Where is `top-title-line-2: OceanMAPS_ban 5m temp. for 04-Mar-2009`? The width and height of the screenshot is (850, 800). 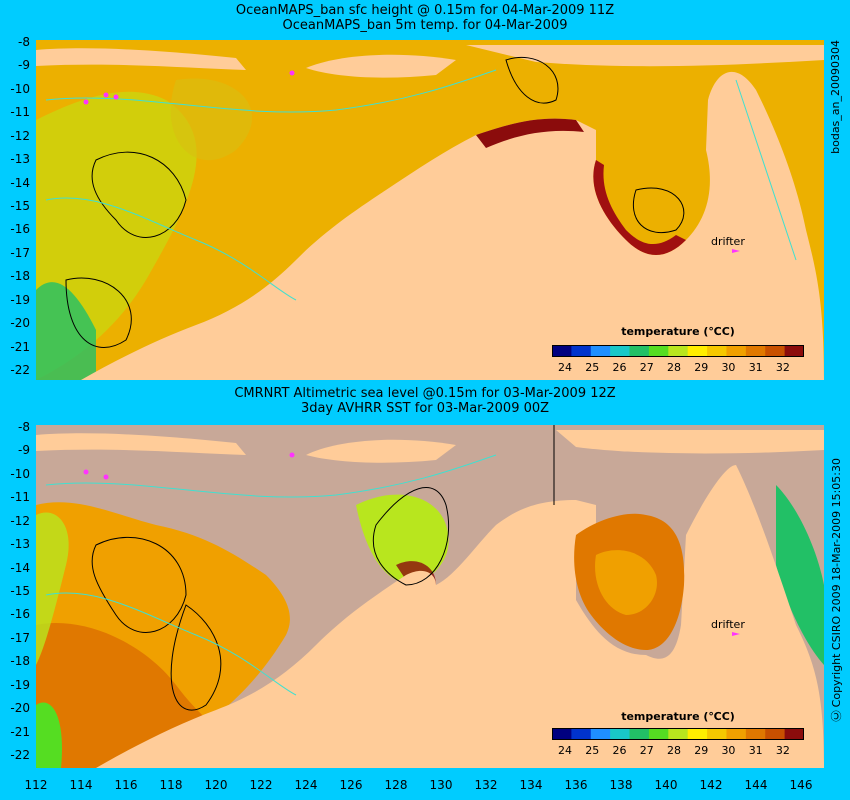
top-title-line-2: OceanMAPS_ban 5m temp. for 04-Mar-2009 is located at coordinates (425, 25).